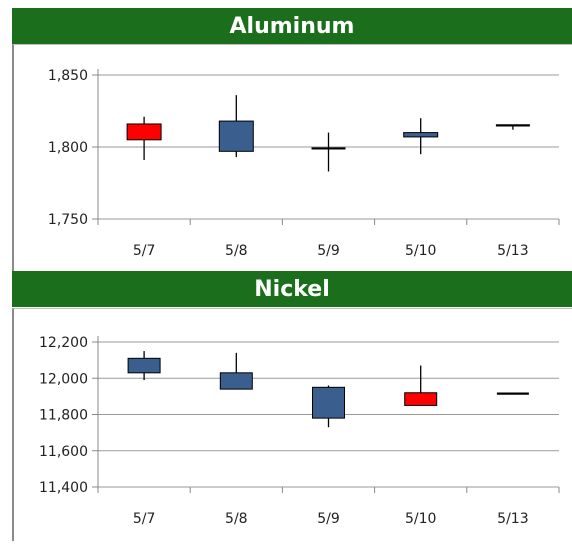 This screenshot has width=572, height=545. Describe the element at coordinates (512, 251) in the screenshot. I see `aluminum-x-tick-label: 5/13` at that location.